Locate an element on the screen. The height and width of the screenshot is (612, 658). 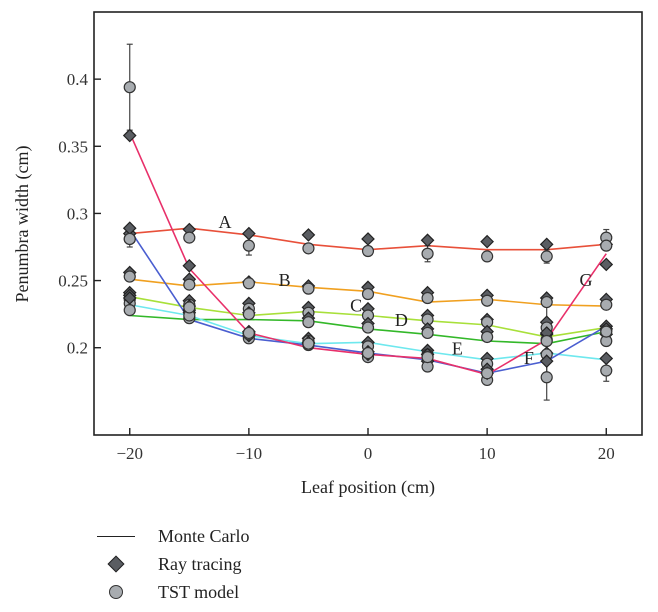
x-tick-label: 0 is located at coordinates (368, 453).